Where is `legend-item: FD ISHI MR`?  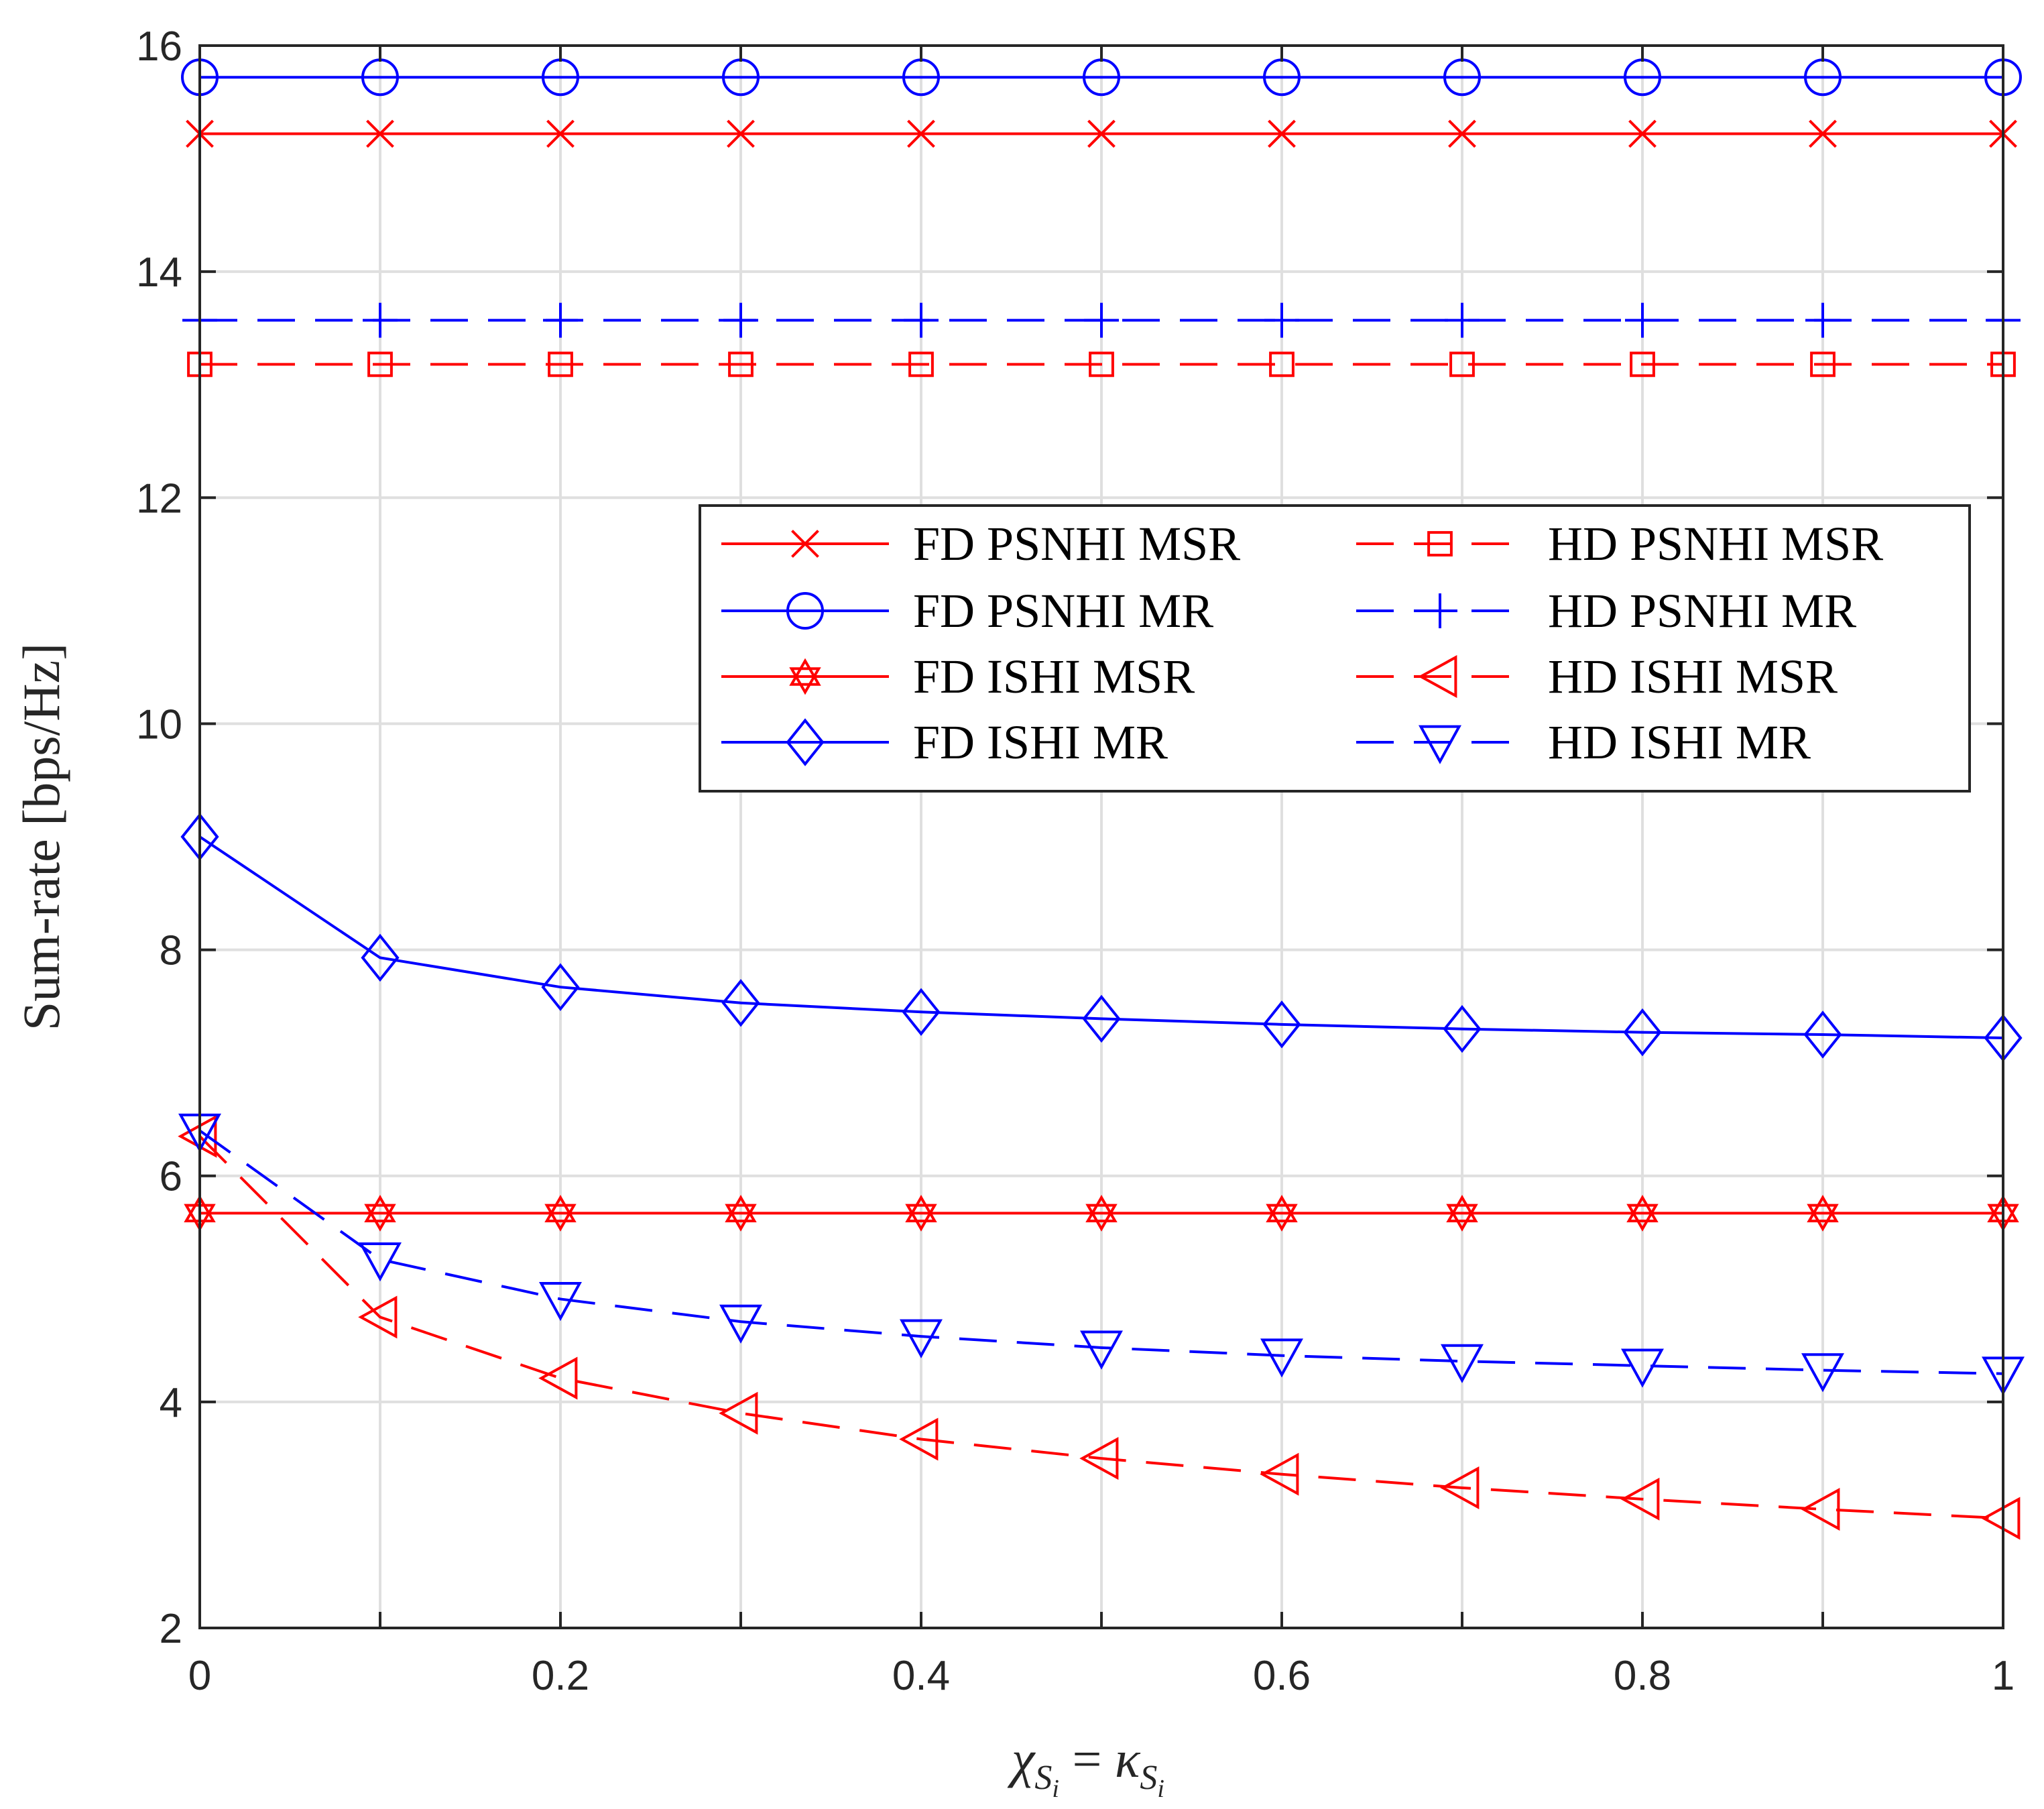
legend-item: FD ISHI MR is located at coordinates (944, 742).